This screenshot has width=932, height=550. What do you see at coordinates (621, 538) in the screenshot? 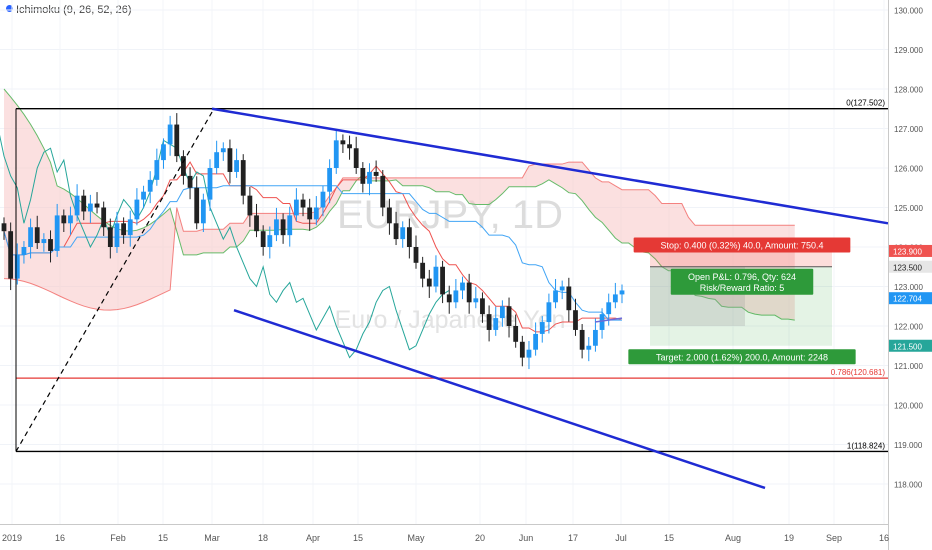
I see `time-tick-label: Jul` at bounding box center [621, 538].